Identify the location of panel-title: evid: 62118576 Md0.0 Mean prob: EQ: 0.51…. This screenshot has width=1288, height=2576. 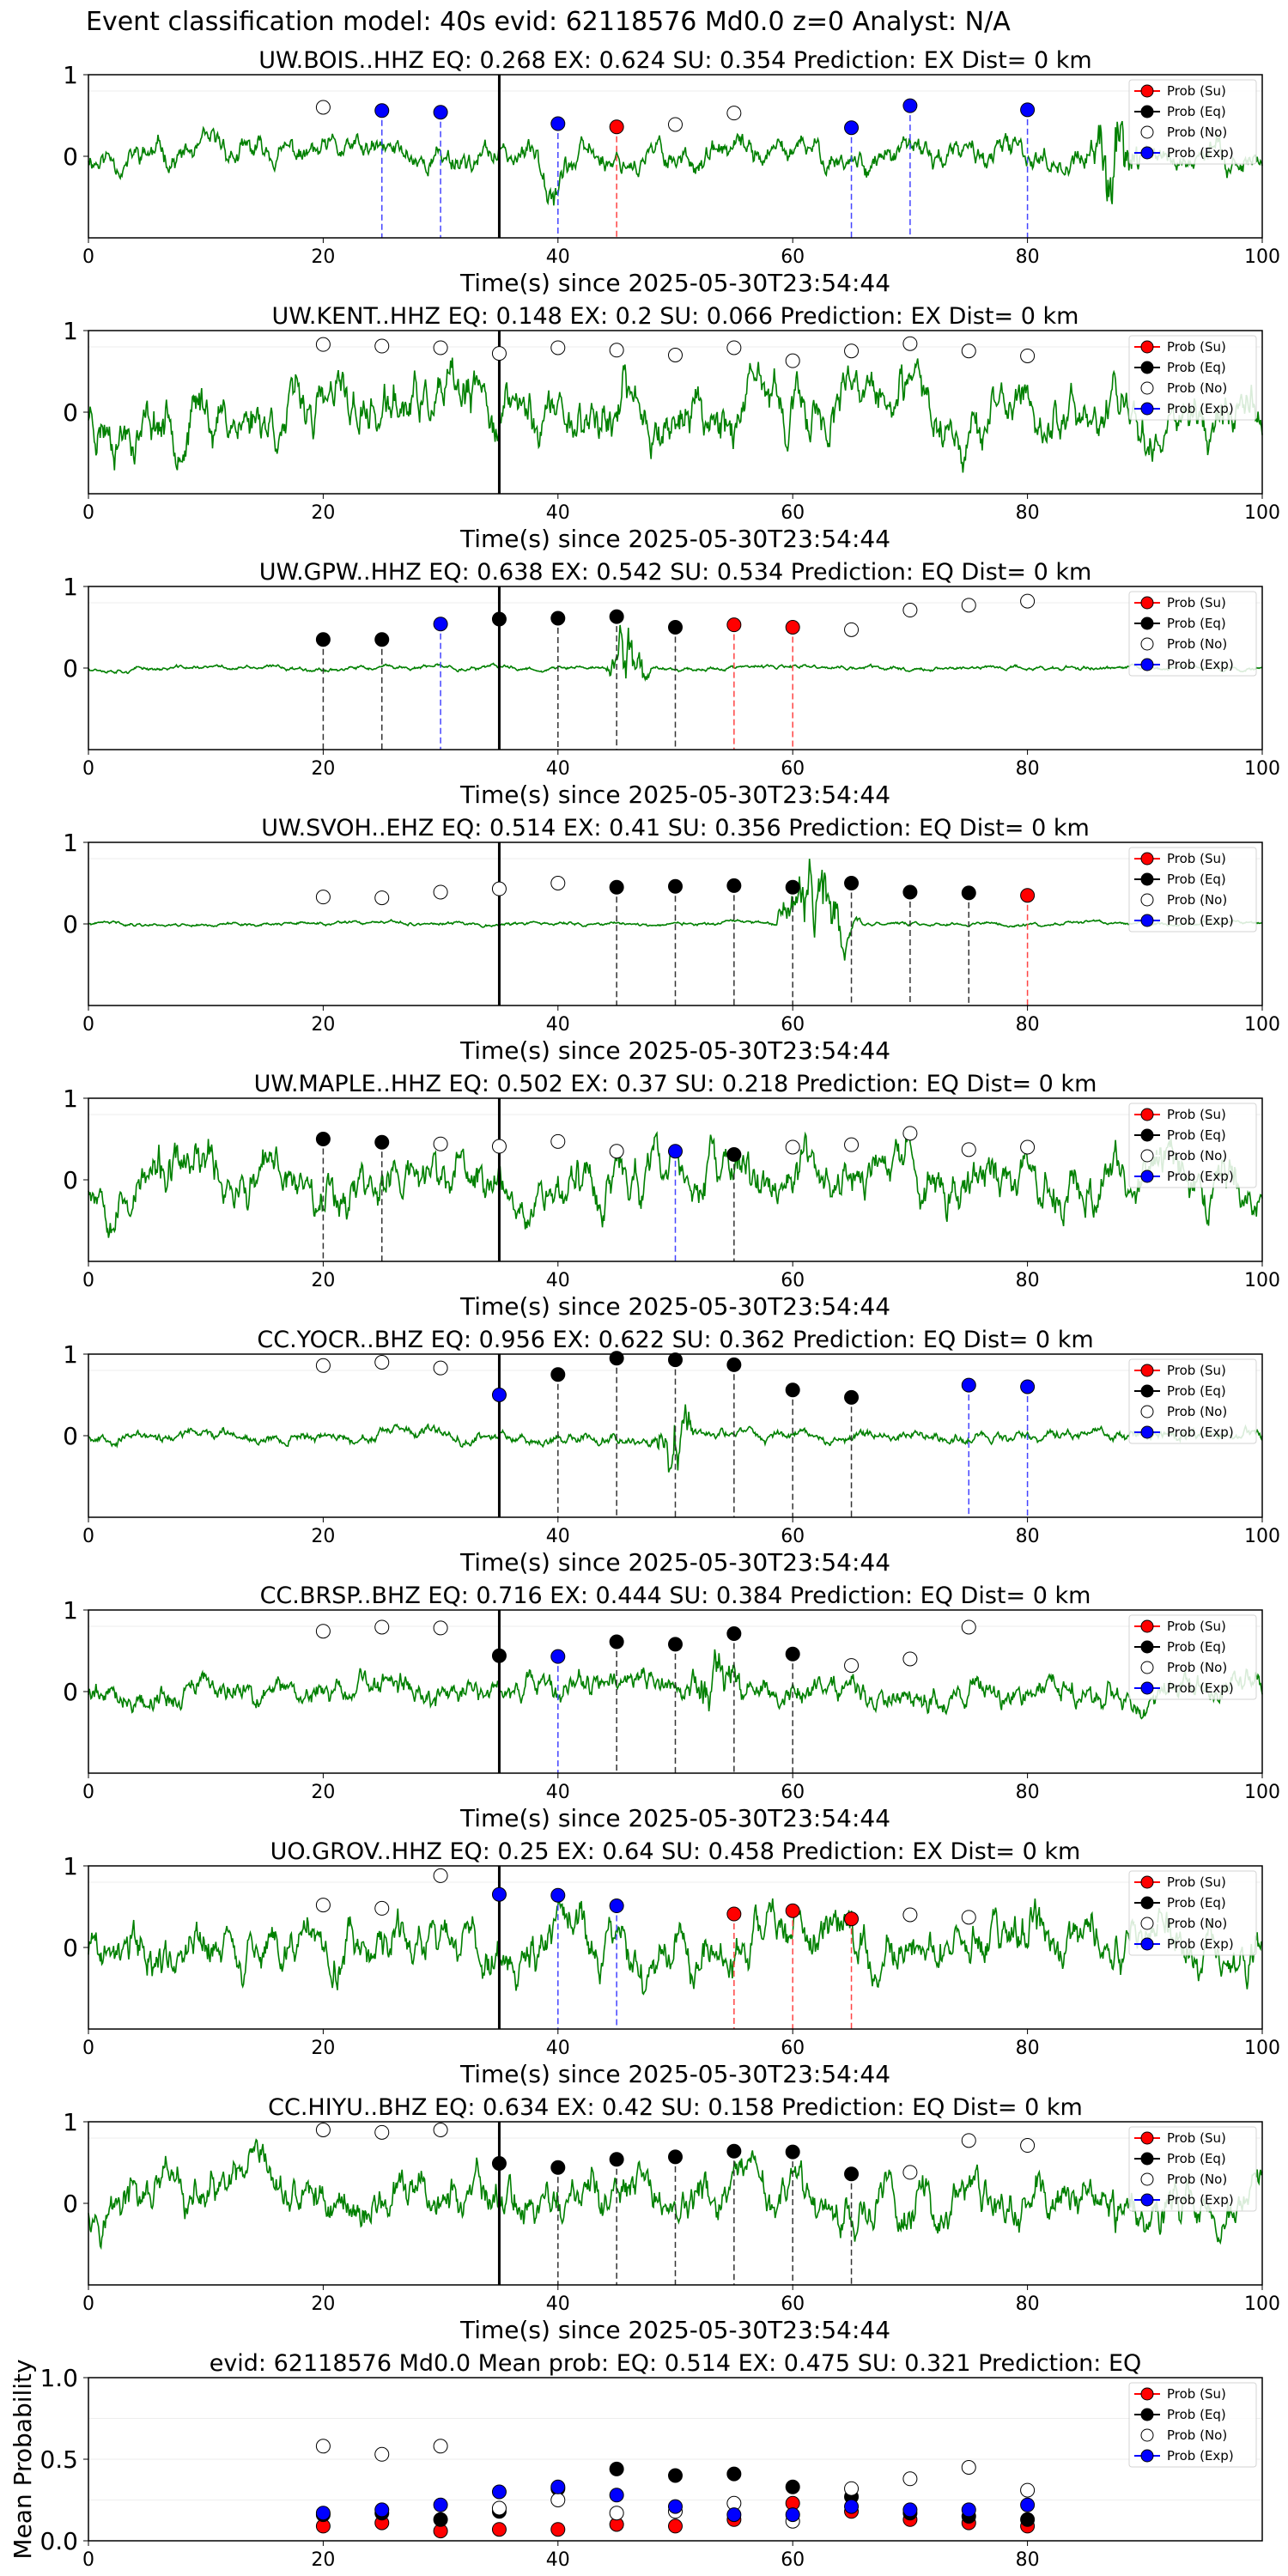
(676, 2363).